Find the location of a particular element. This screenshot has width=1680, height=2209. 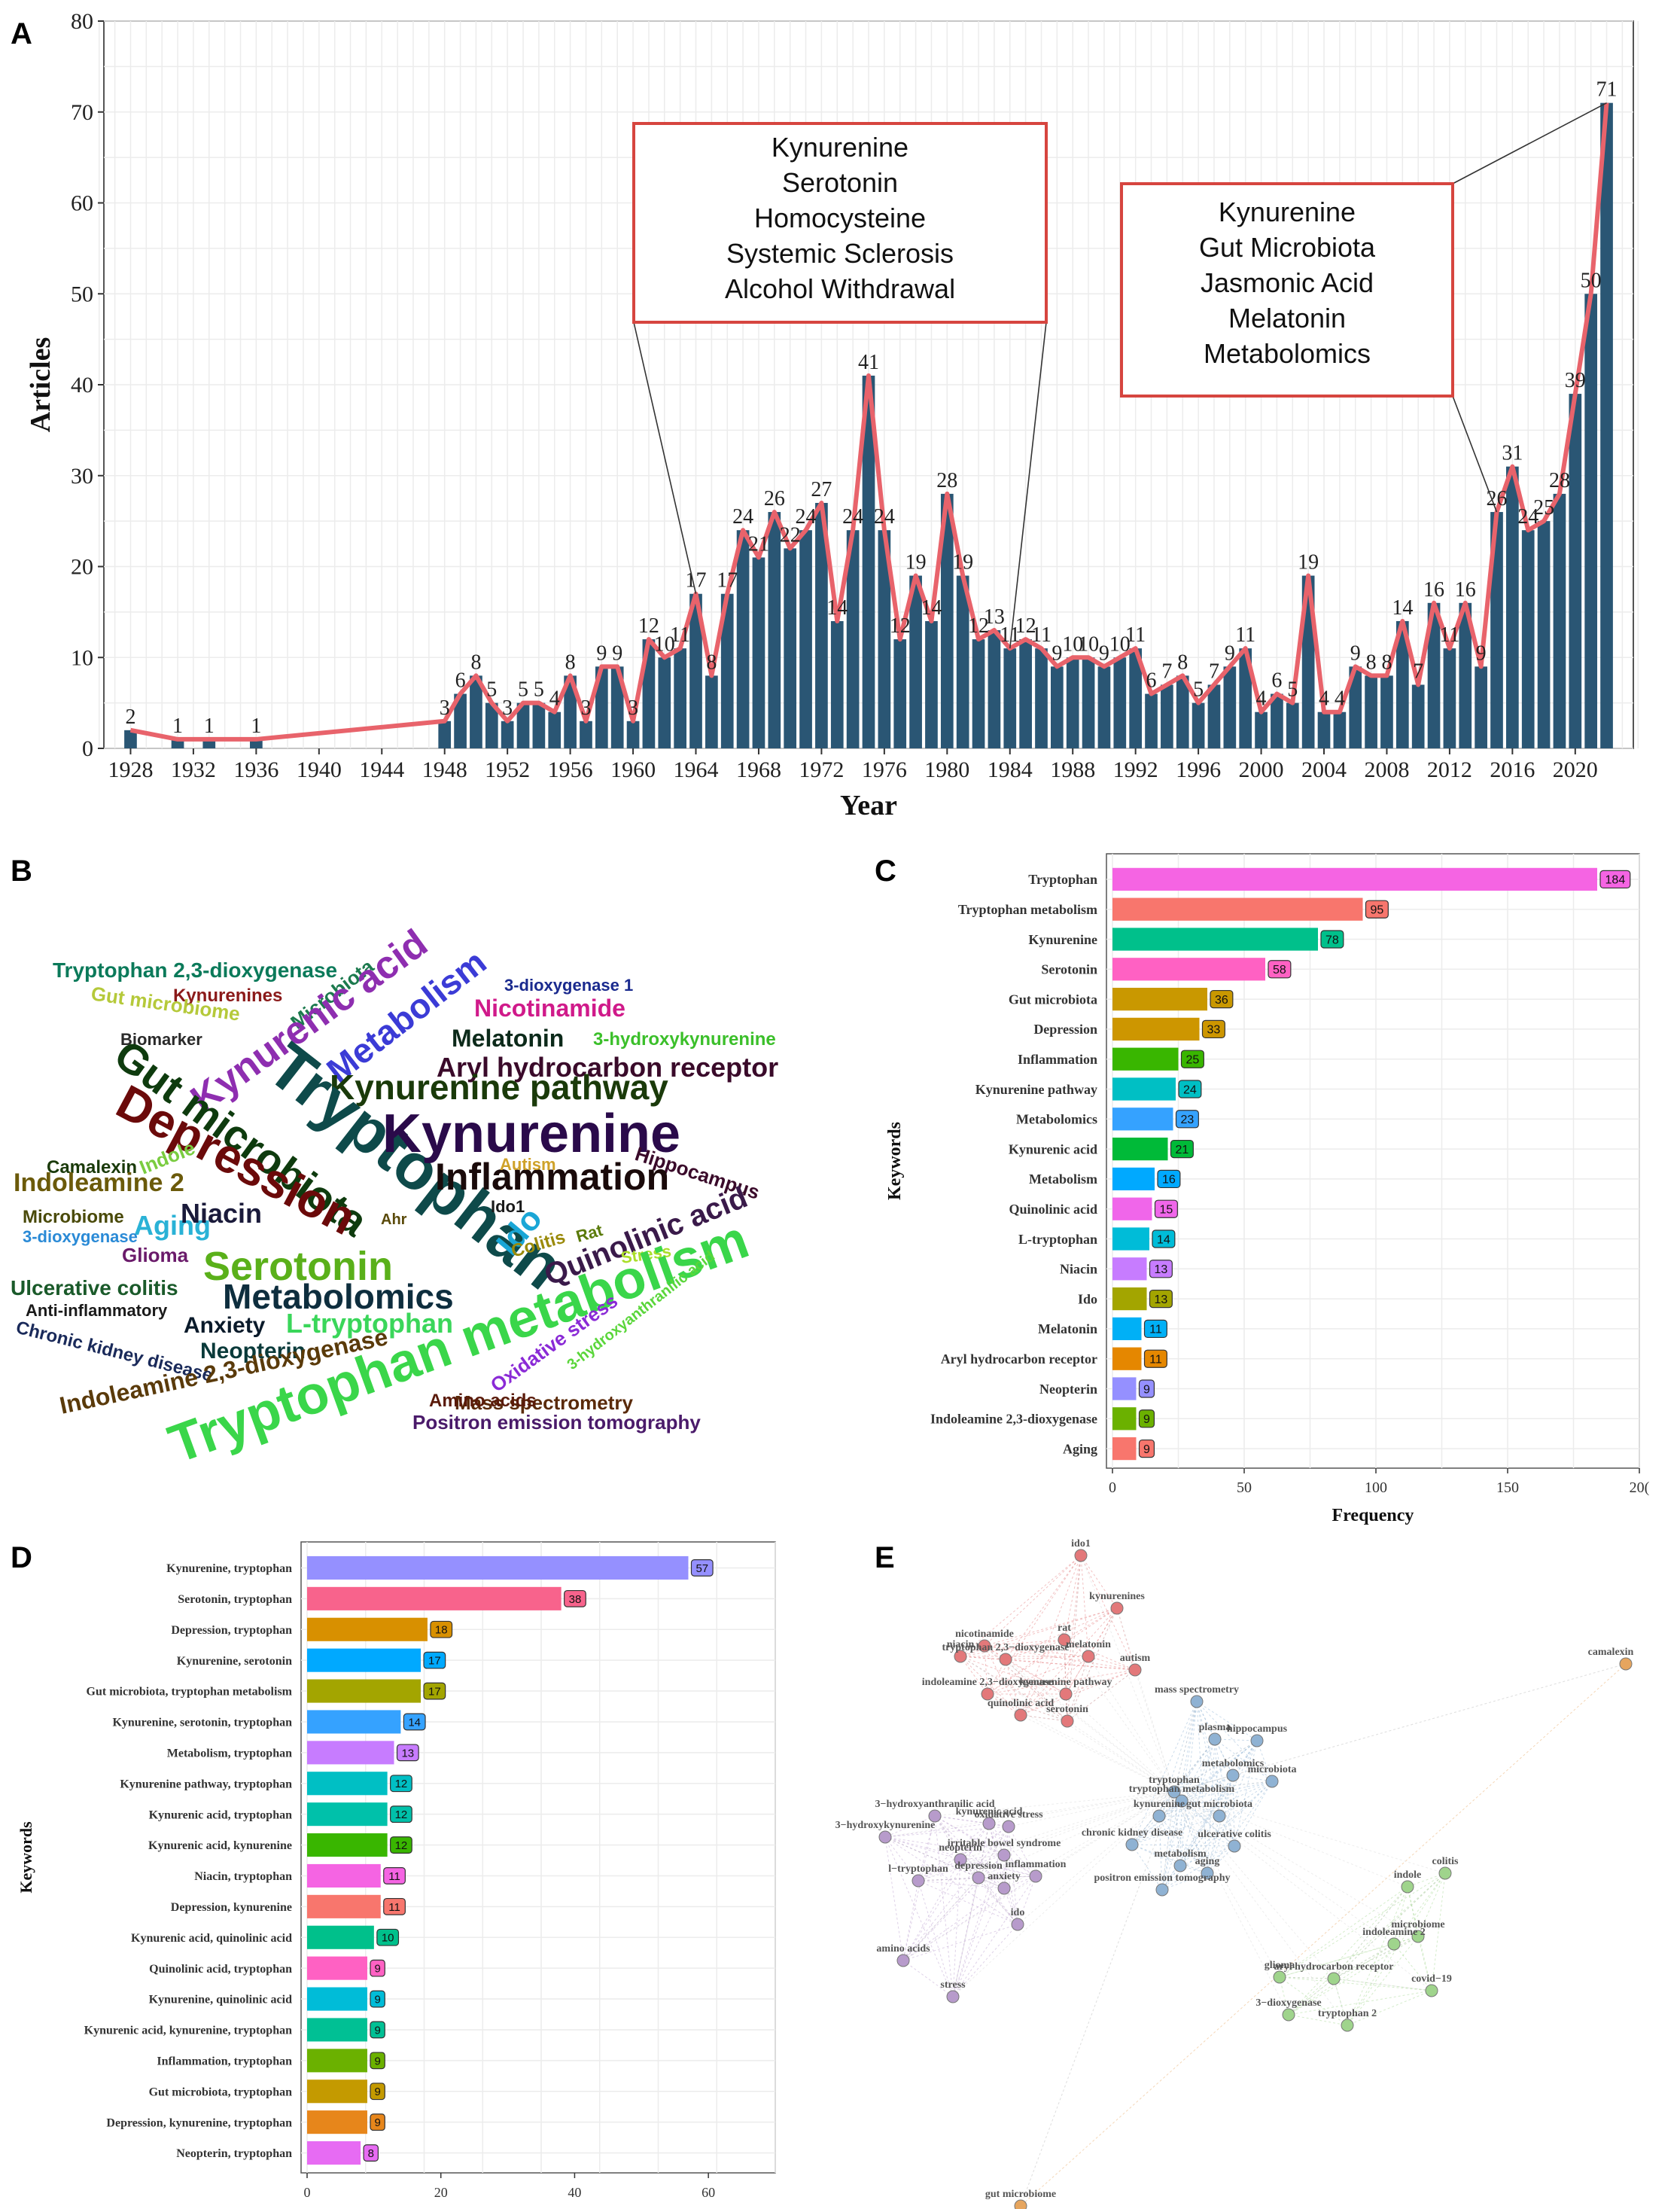

network-node-label: indoleamine 2 is located at coordinates (1394, 1932).